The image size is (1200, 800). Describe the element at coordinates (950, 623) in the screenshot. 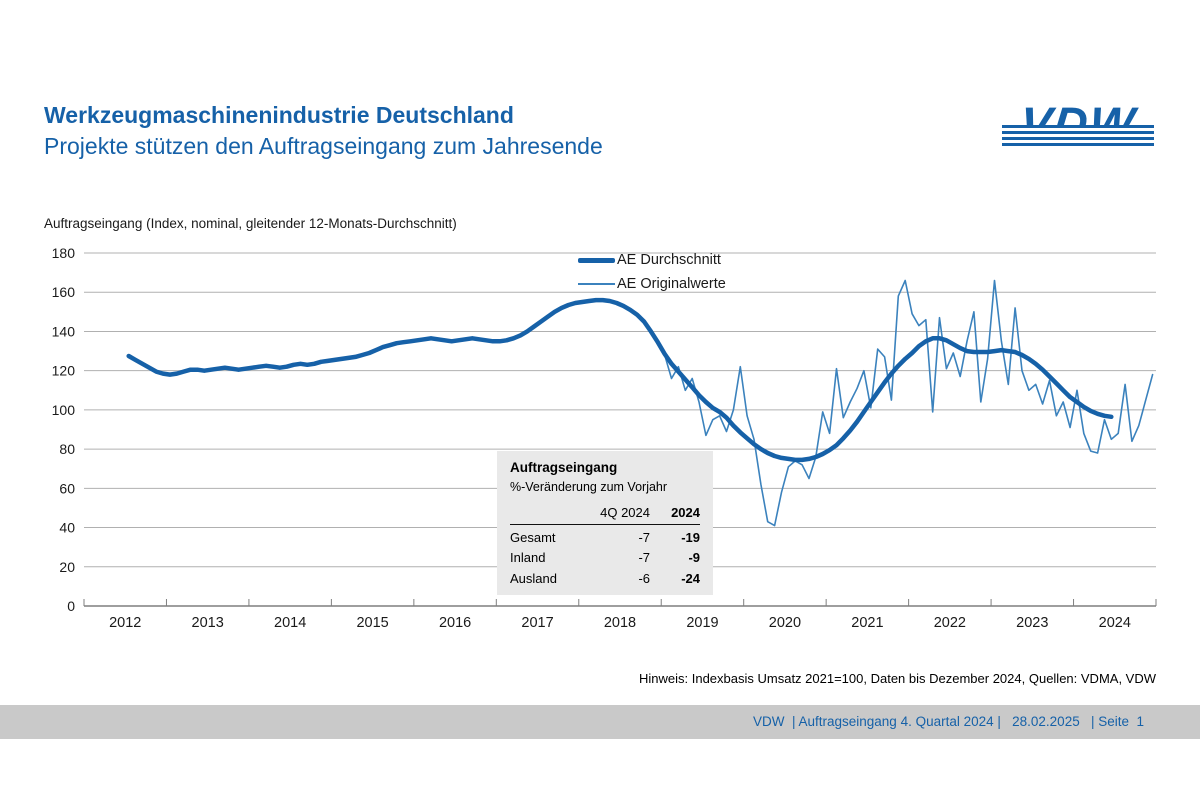

I see `x-axis-label: 2022` at that location.